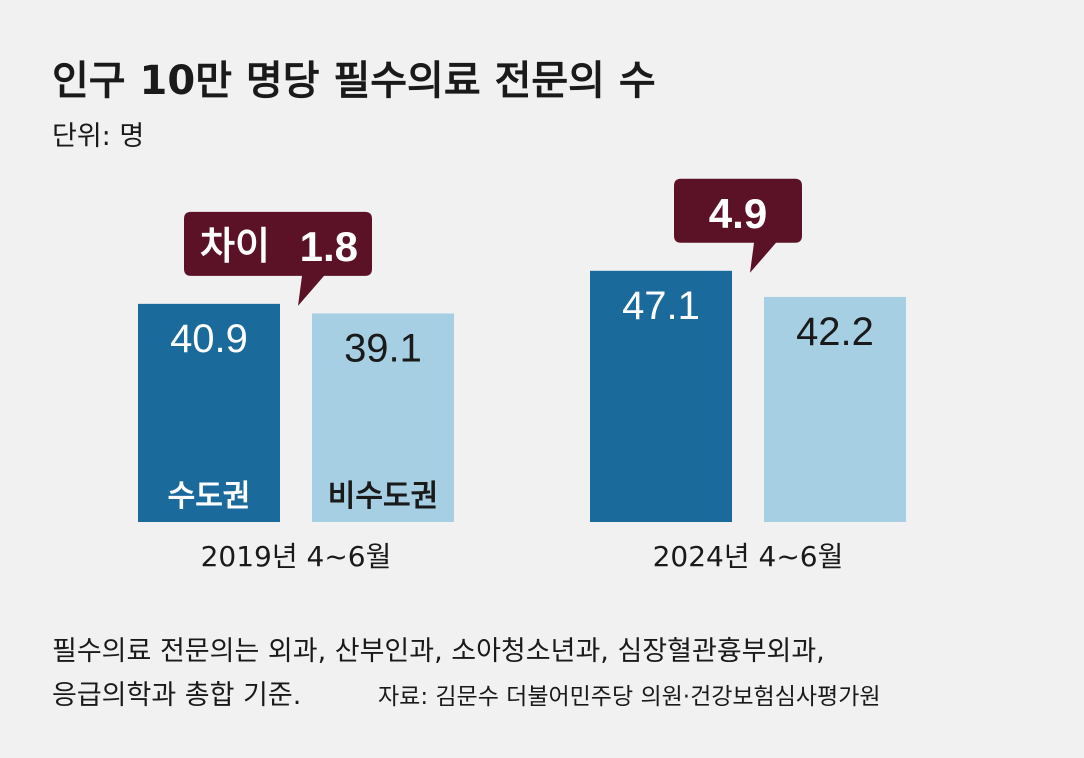 This screenshot has height=758, width=1084. I want to click on footnote-line-1: 필수의료 전문의는 외과, 산부인과, 소아청소년과, 심장혈관흉부외과,, so click(438, 651).